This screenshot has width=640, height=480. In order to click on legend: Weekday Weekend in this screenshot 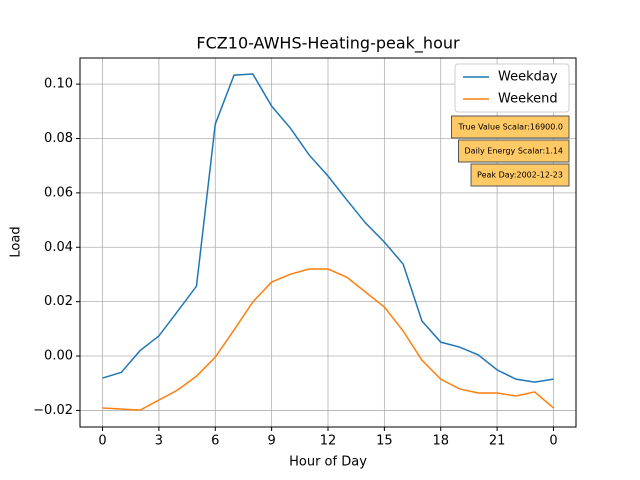, I will do `click(512, 88)`.